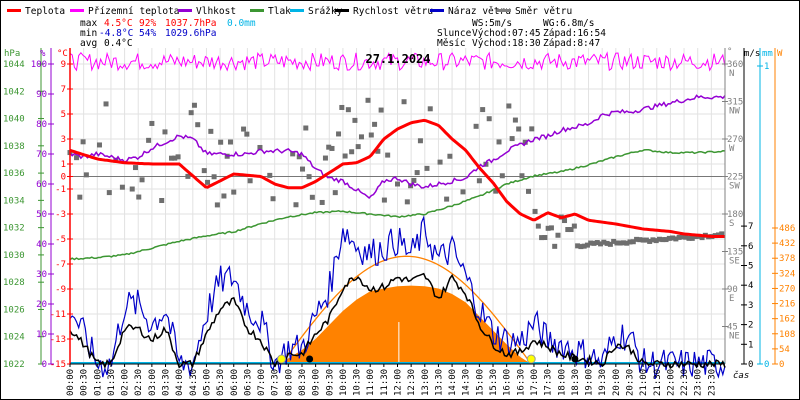 Image resolution: width=800 pixels, height=400 pixels. What do you see at coordinates (71, 382) in the screenshot?
I see `x-tick-label: 00:00` at bounding box center [71, 382].